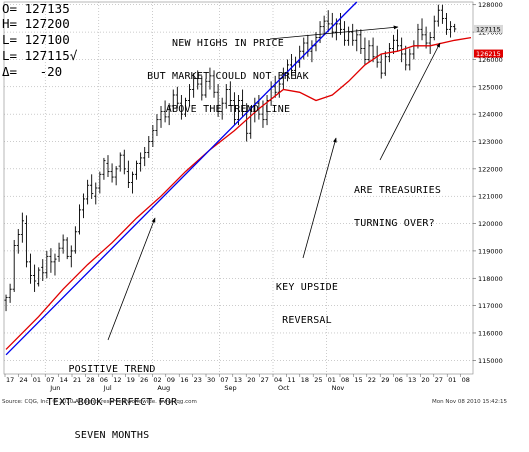  I want to click on price-tick-label: 125000, so click(490, 87).